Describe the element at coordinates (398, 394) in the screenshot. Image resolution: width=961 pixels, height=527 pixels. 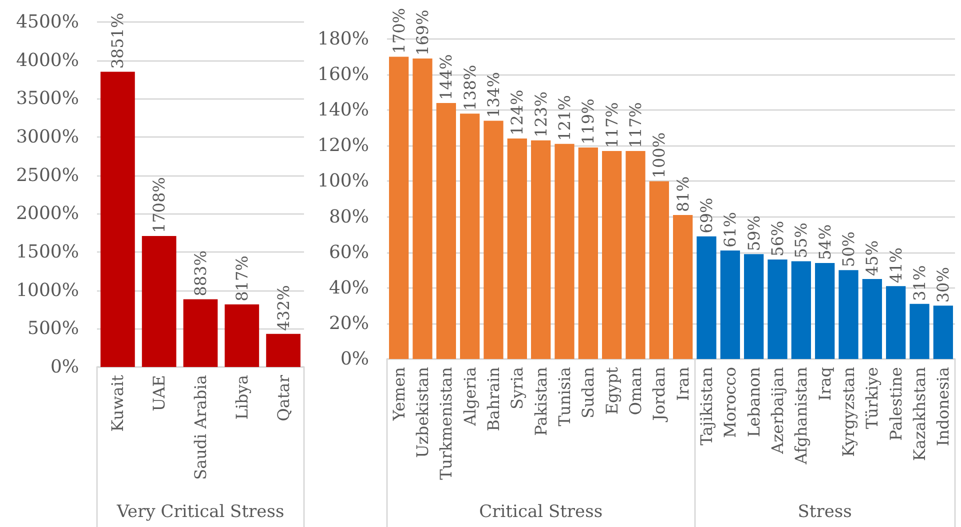
I see `x-tick-label: Yemen` at that location.